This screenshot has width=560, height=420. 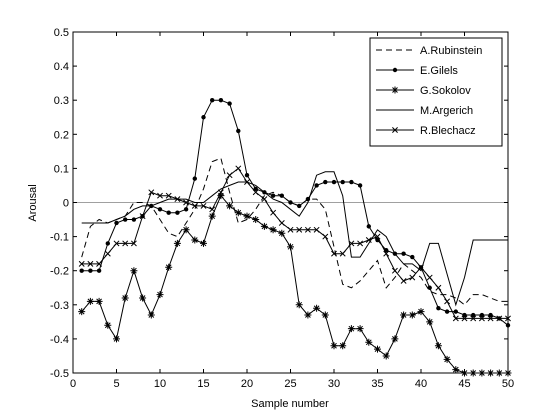 I want to click on legend-entry: G.Sokolov, so click(x=423, y=91).